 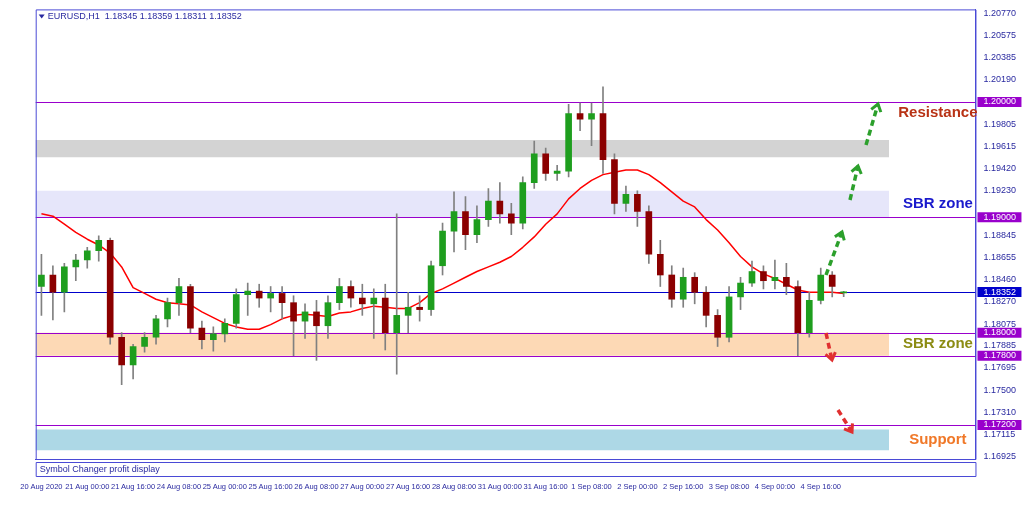 I want to click on y-tick-label: 1.20385, so click(x=1000, y=56).